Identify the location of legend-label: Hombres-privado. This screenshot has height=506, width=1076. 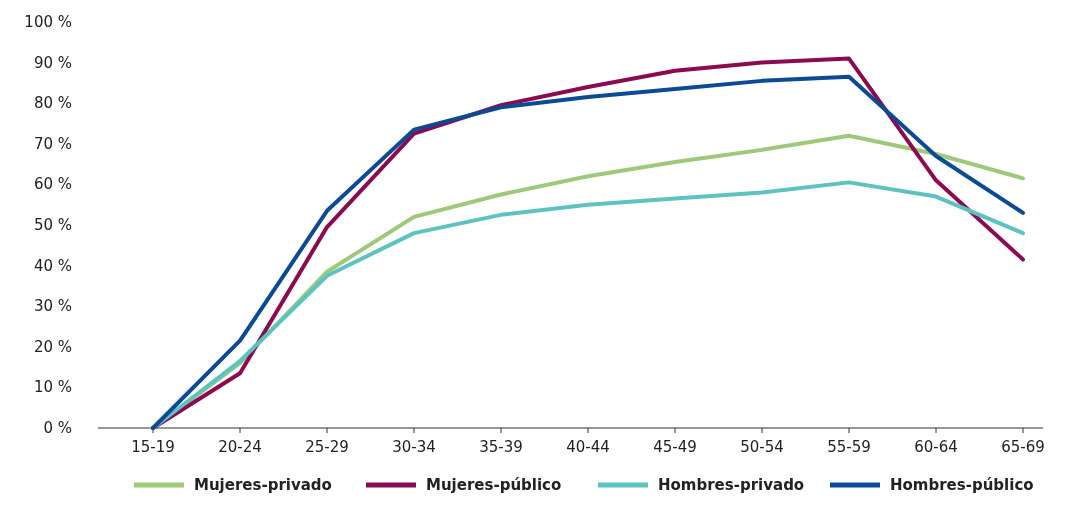
(731, 485).